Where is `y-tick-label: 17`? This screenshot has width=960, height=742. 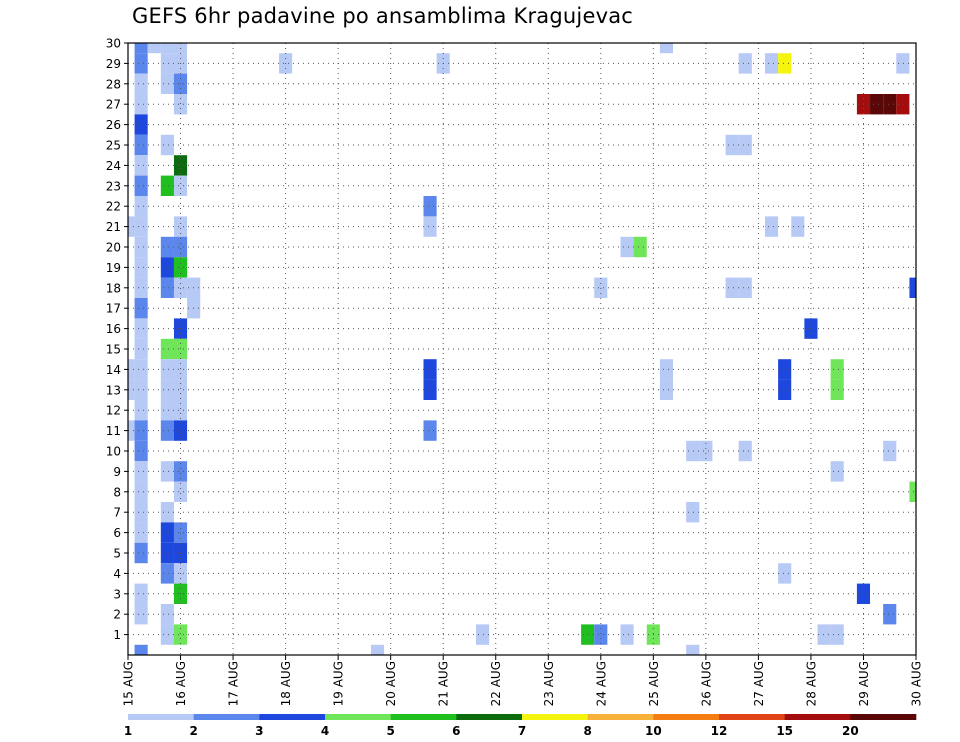
y-tick-label: 17 is located at coordinates (113, 309).